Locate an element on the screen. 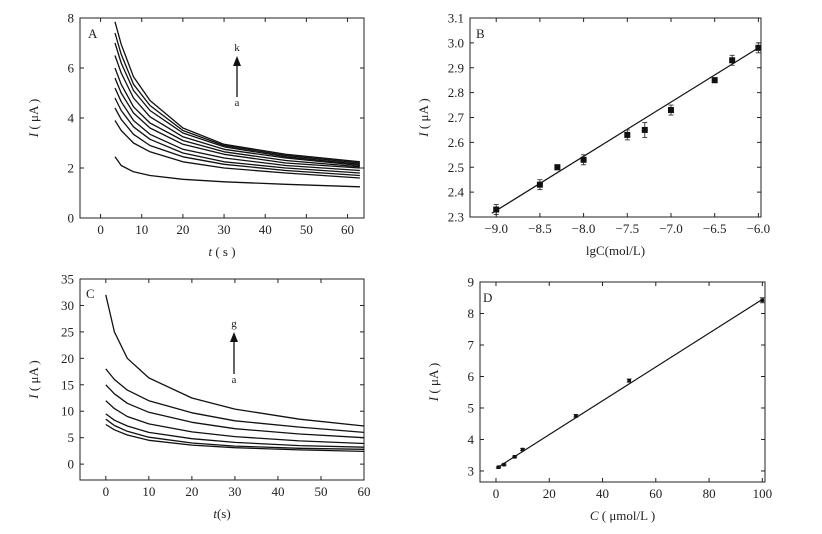  y-tick-label: 2.5 is located at coordinates (456, 167).